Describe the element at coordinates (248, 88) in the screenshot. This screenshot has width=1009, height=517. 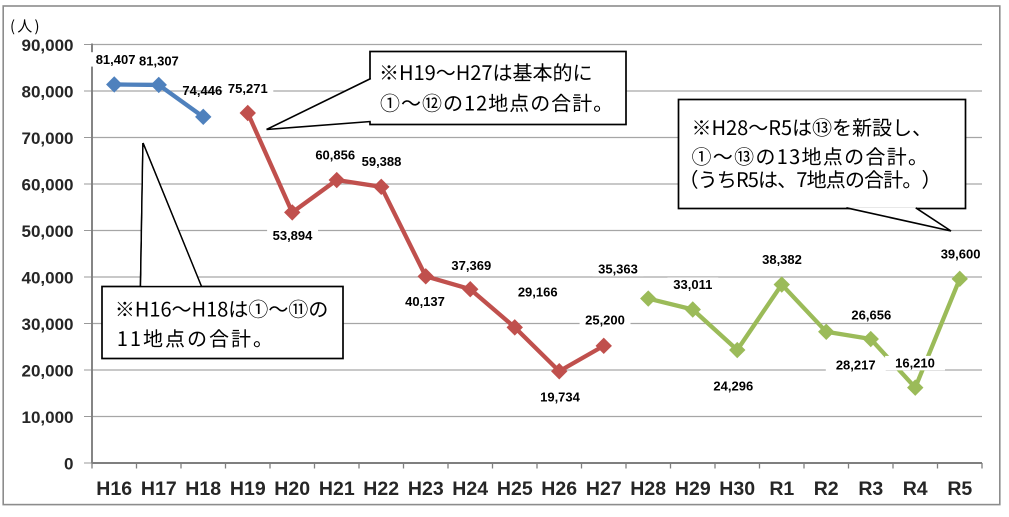
I see `svg-text: 75,271` at that location.